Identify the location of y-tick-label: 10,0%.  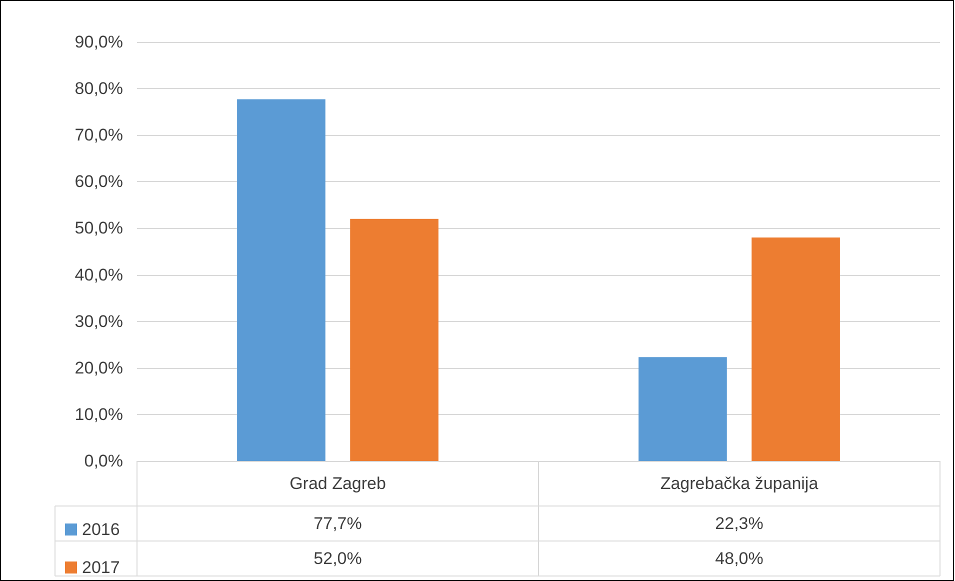
(98, 414).